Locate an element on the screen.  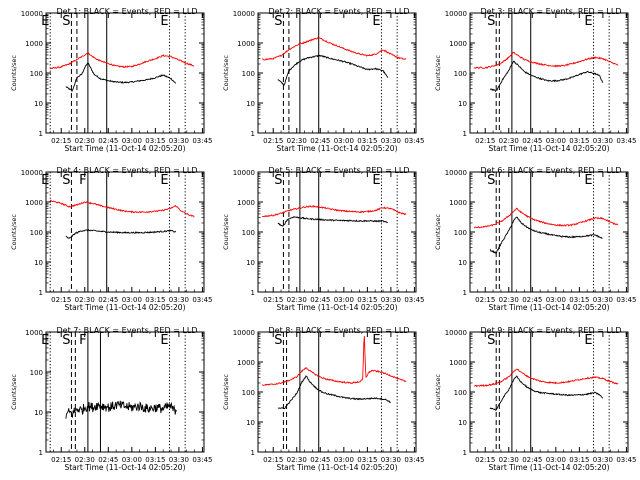
panel-title: Det 2: BLACK = Events, RED = LLD is located at coordinates (339, 11).